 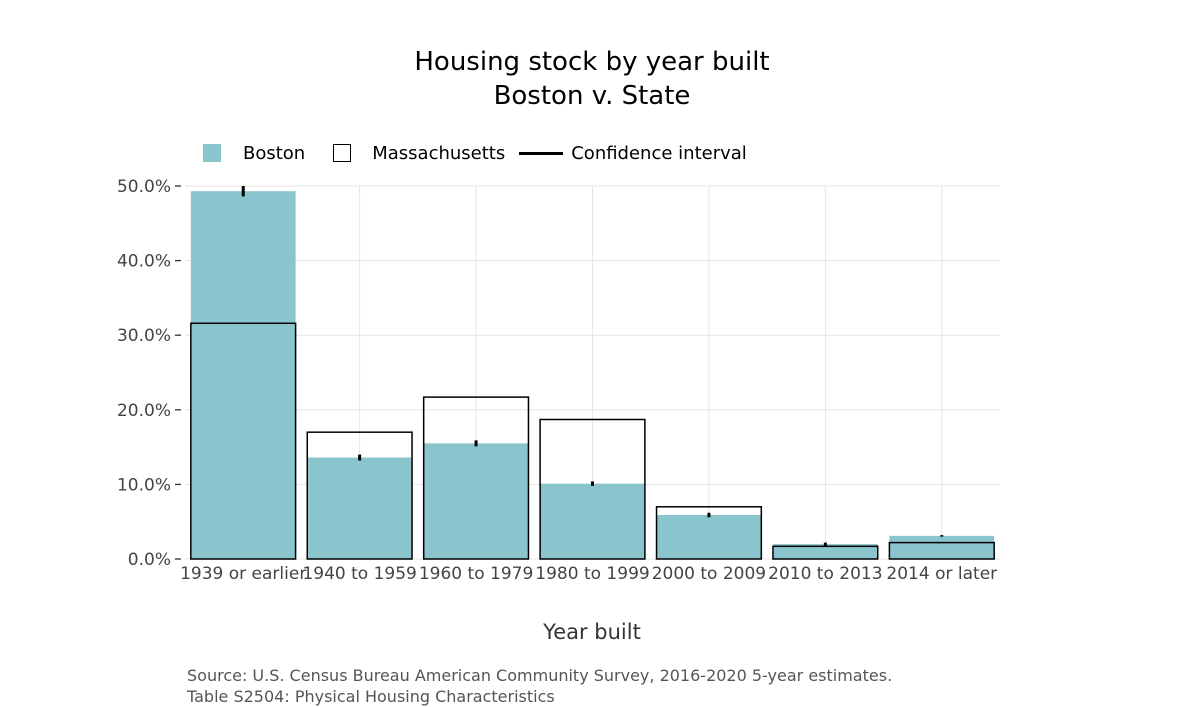 What do you see at coordinates (439, 153) in the screenshot?
I see `legend-label-massachusetts: Massachusetts` at bounding box center [439, 153].